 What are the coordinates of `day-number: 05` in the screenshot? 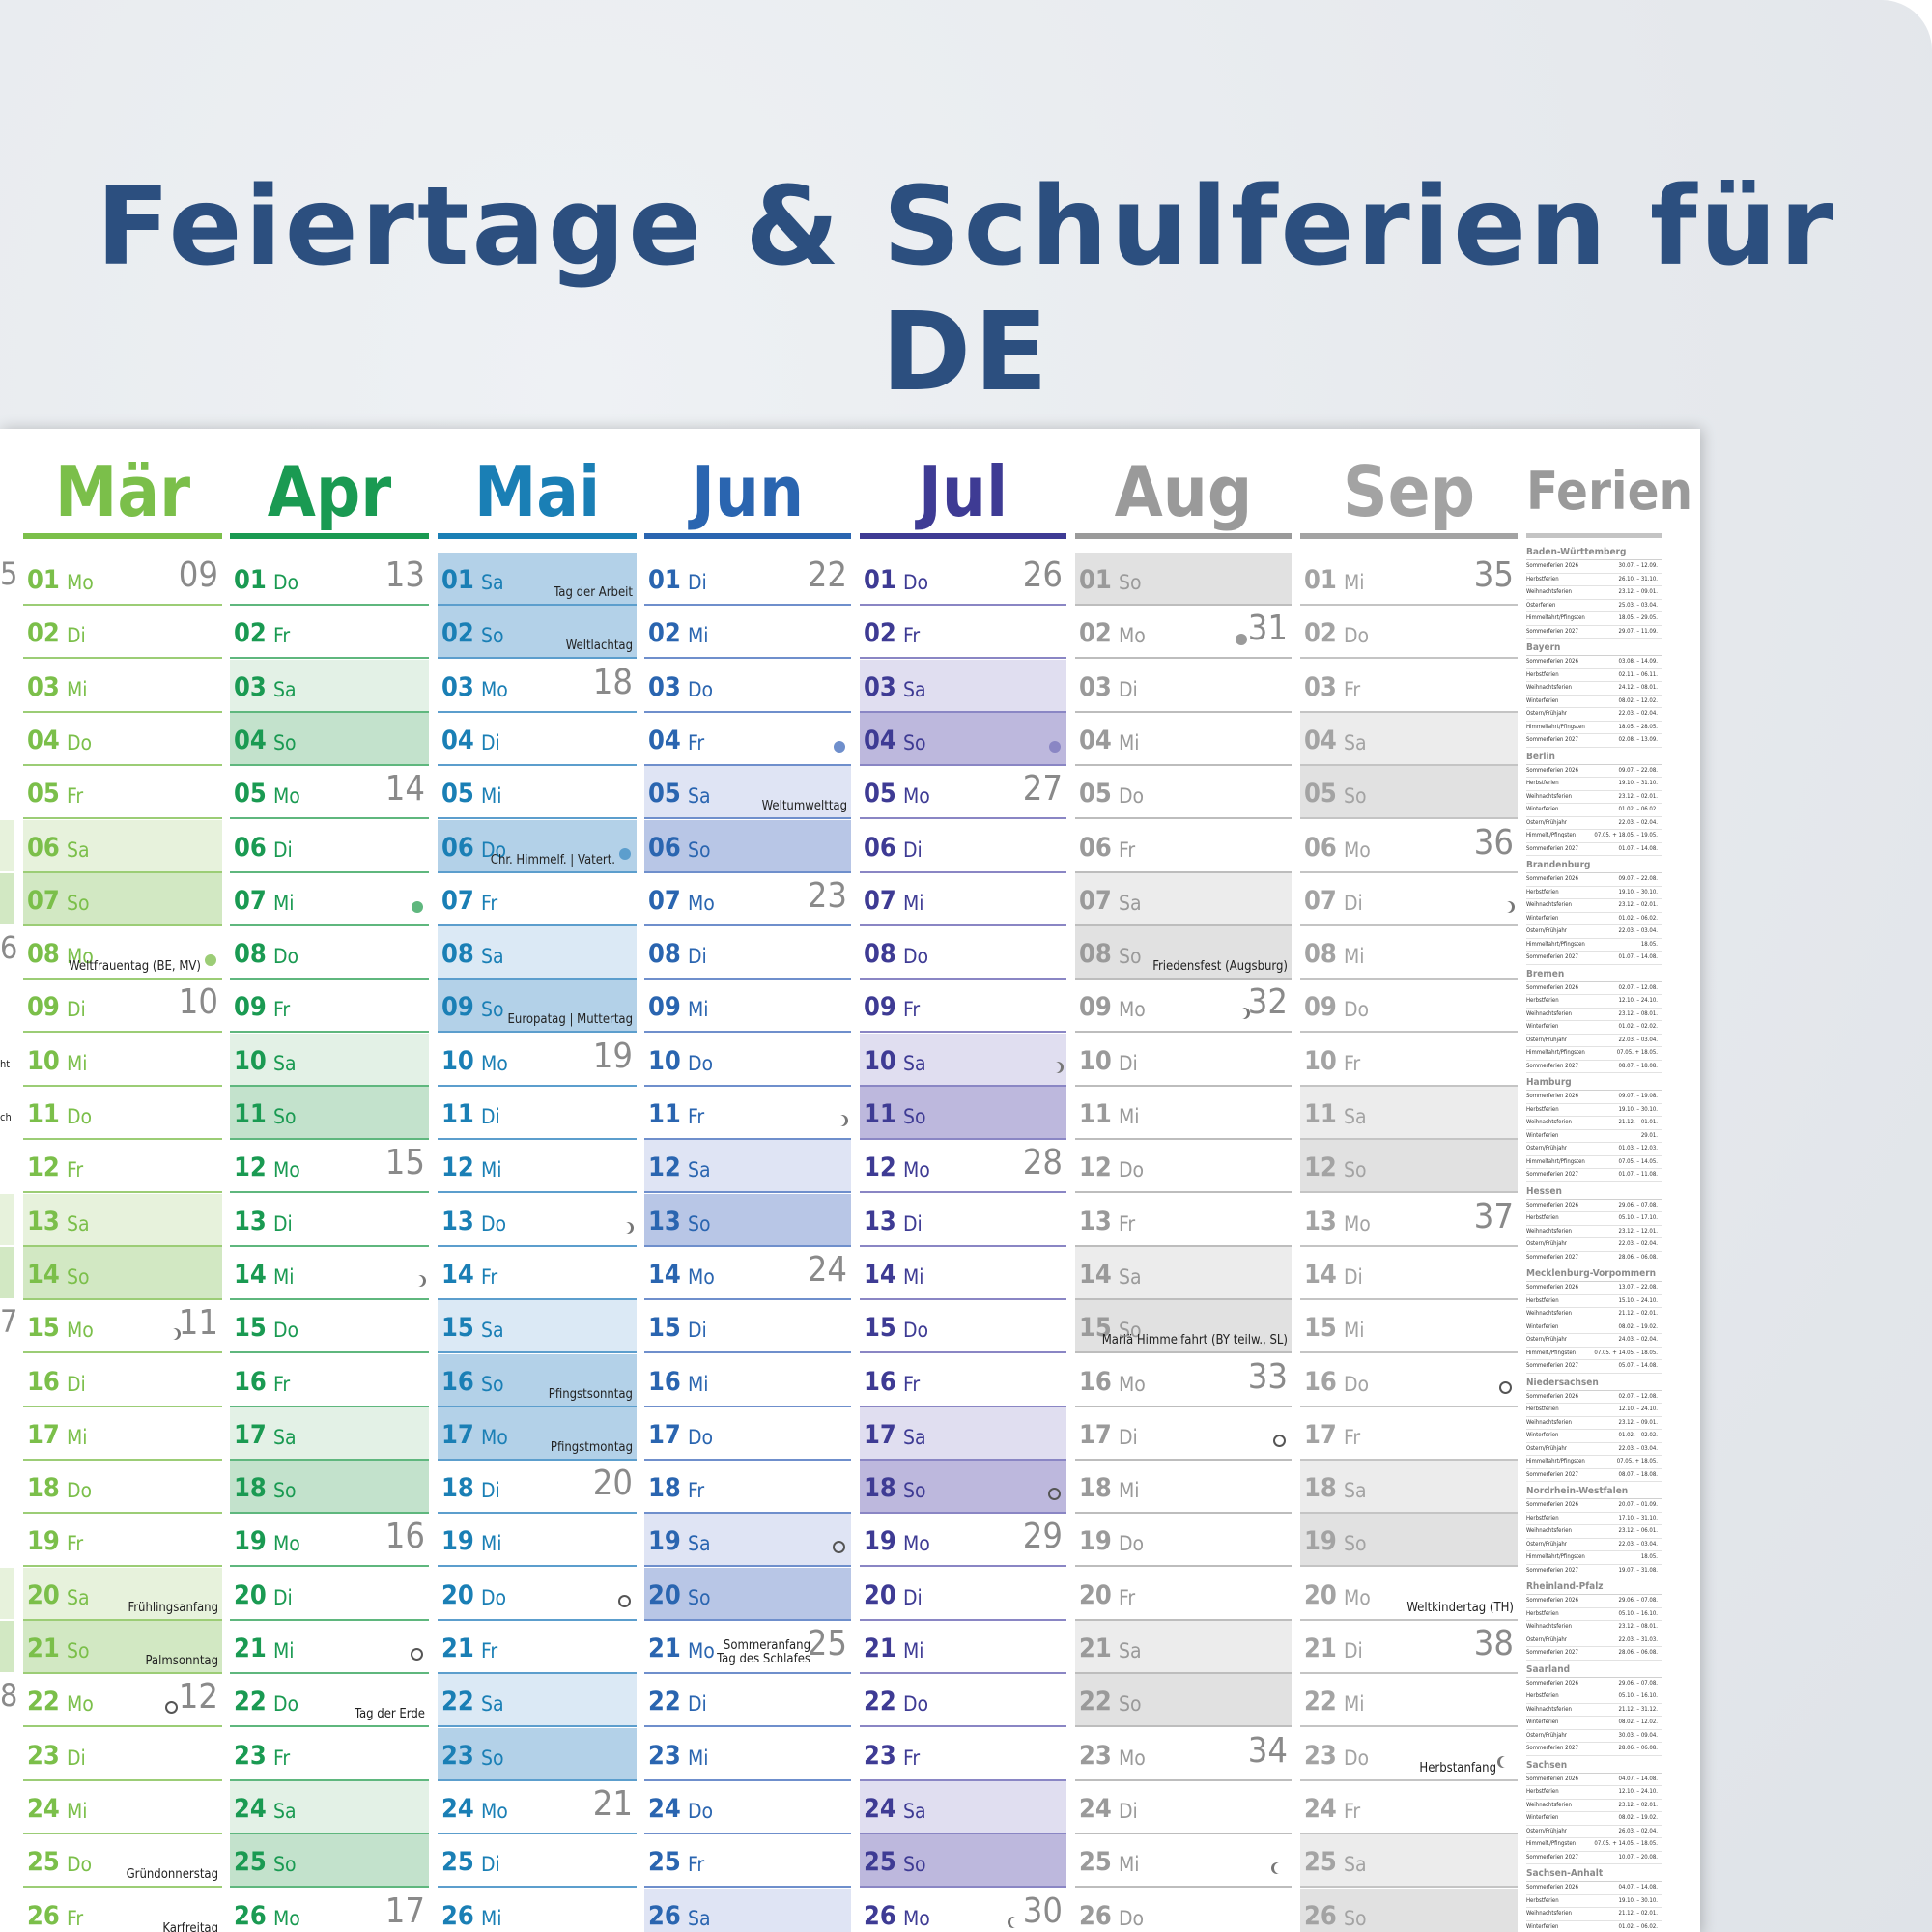 It's located at (880, 794).